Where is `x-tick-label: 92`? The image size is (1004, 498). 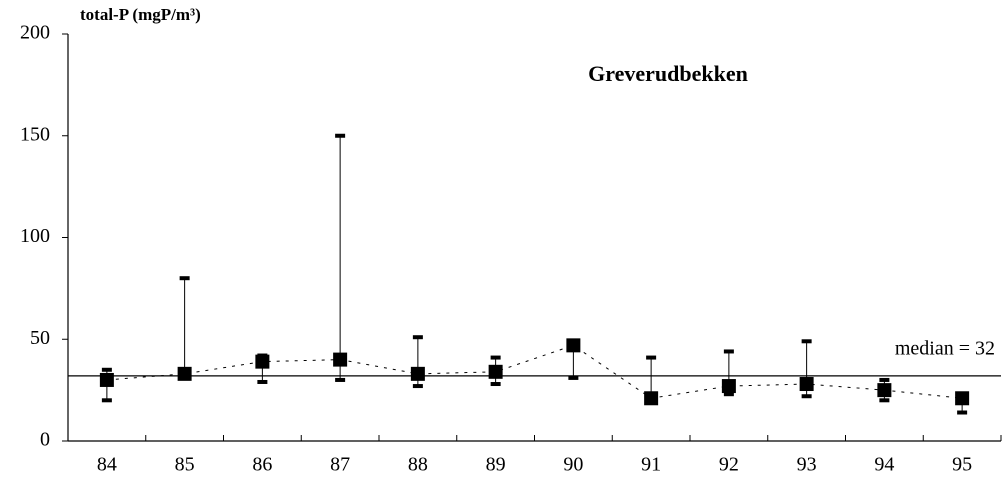 x-tick-label: 92 is located at coordinates (729, 465).